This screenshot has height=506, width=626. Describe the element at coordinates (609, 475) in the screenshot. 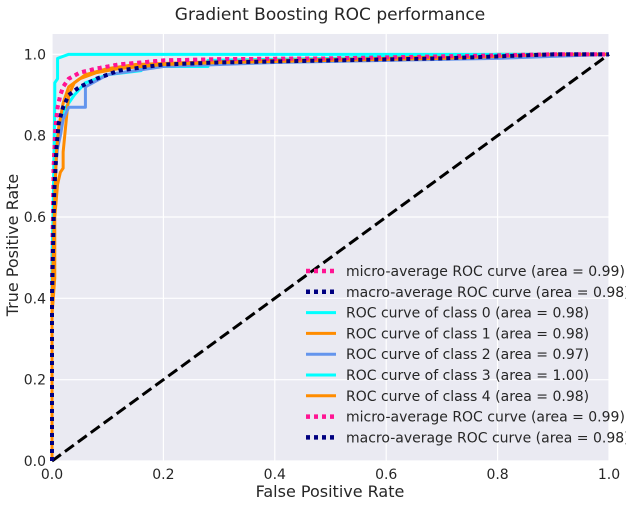

I see `x-tick-label: 1.0` at that location.